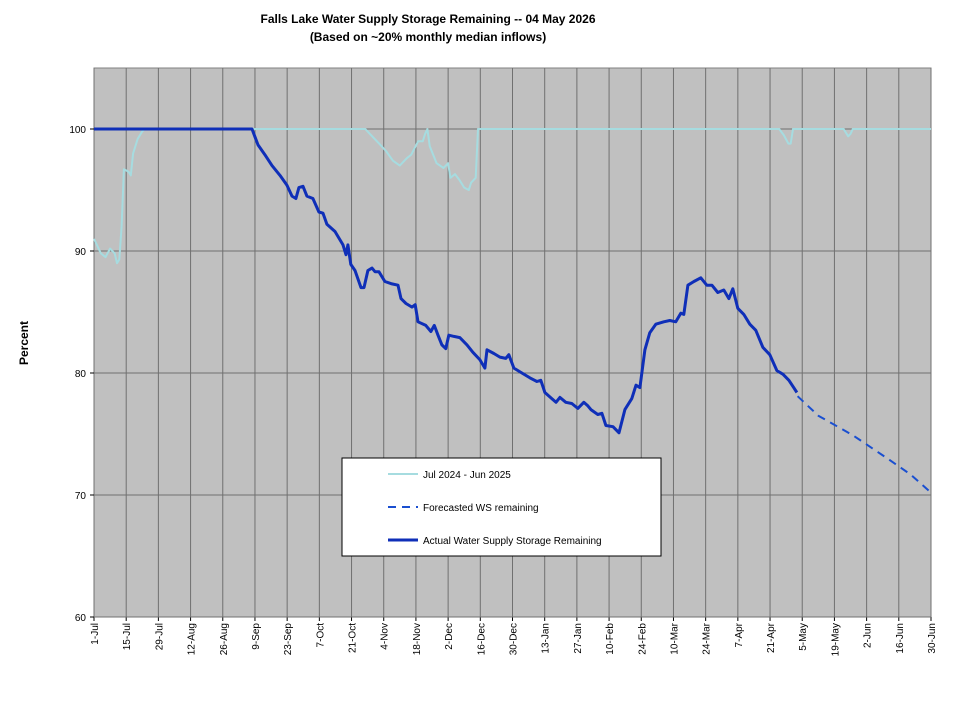 Image resolution: width=967 pixels, height=701 pixels. Describe the element at coordinates (192, 639) in the screenshot. I see `x-tick-label: 12-Aug` at that location.